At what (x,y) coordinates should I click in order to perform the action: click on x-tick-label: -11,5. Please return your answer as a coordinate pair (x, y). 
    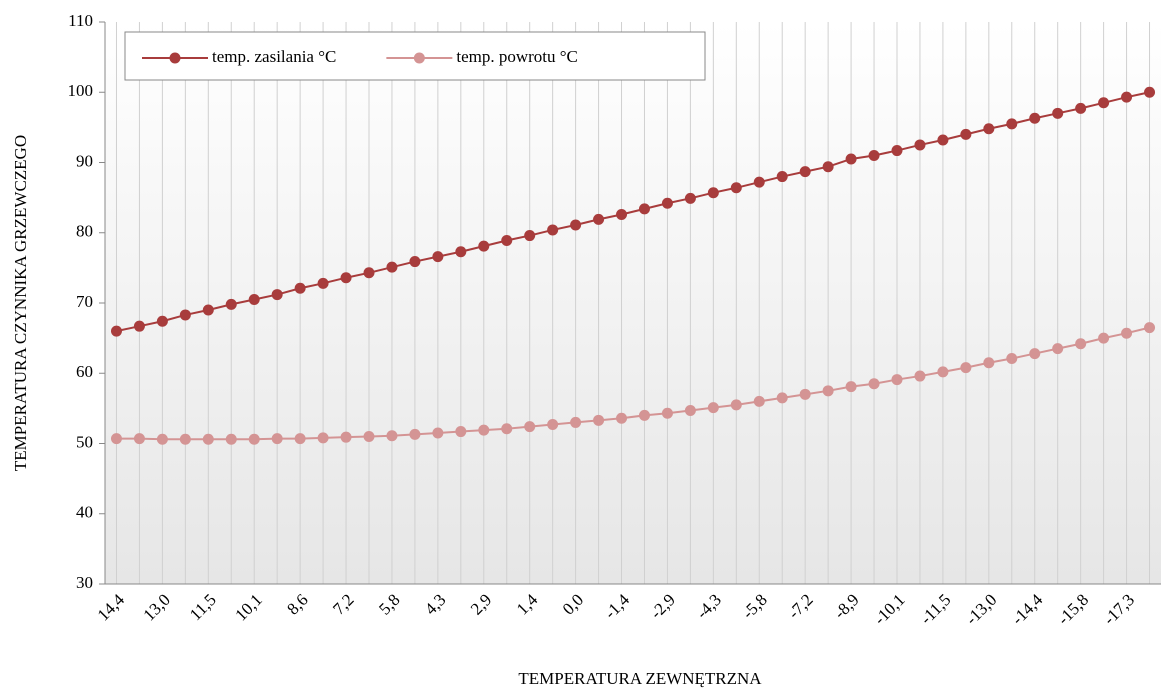
    Looking at the image, I should click on (935, 609).